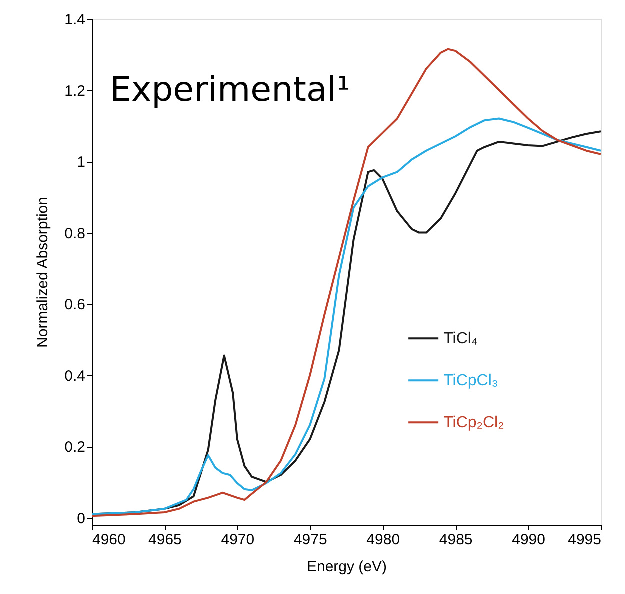 Image resolution: width=625 pixels, height=594 pixels. What do you see at coordinates (75, 305) in the screenshot?
I see `y-tick-label: 0.6` at bounding box center [75, 305].